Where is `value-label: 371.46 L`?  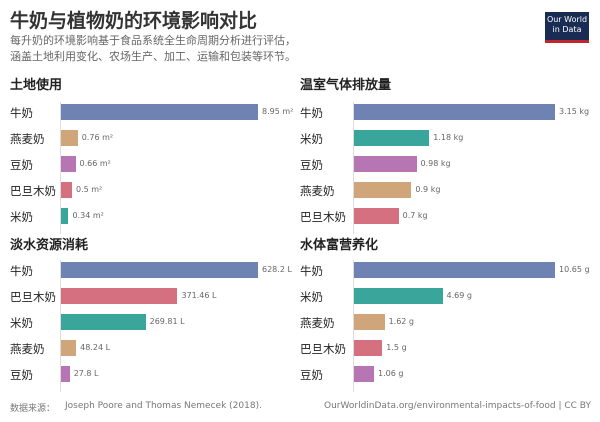
value-label: 371.46 L is located at coordinates (199, 295).